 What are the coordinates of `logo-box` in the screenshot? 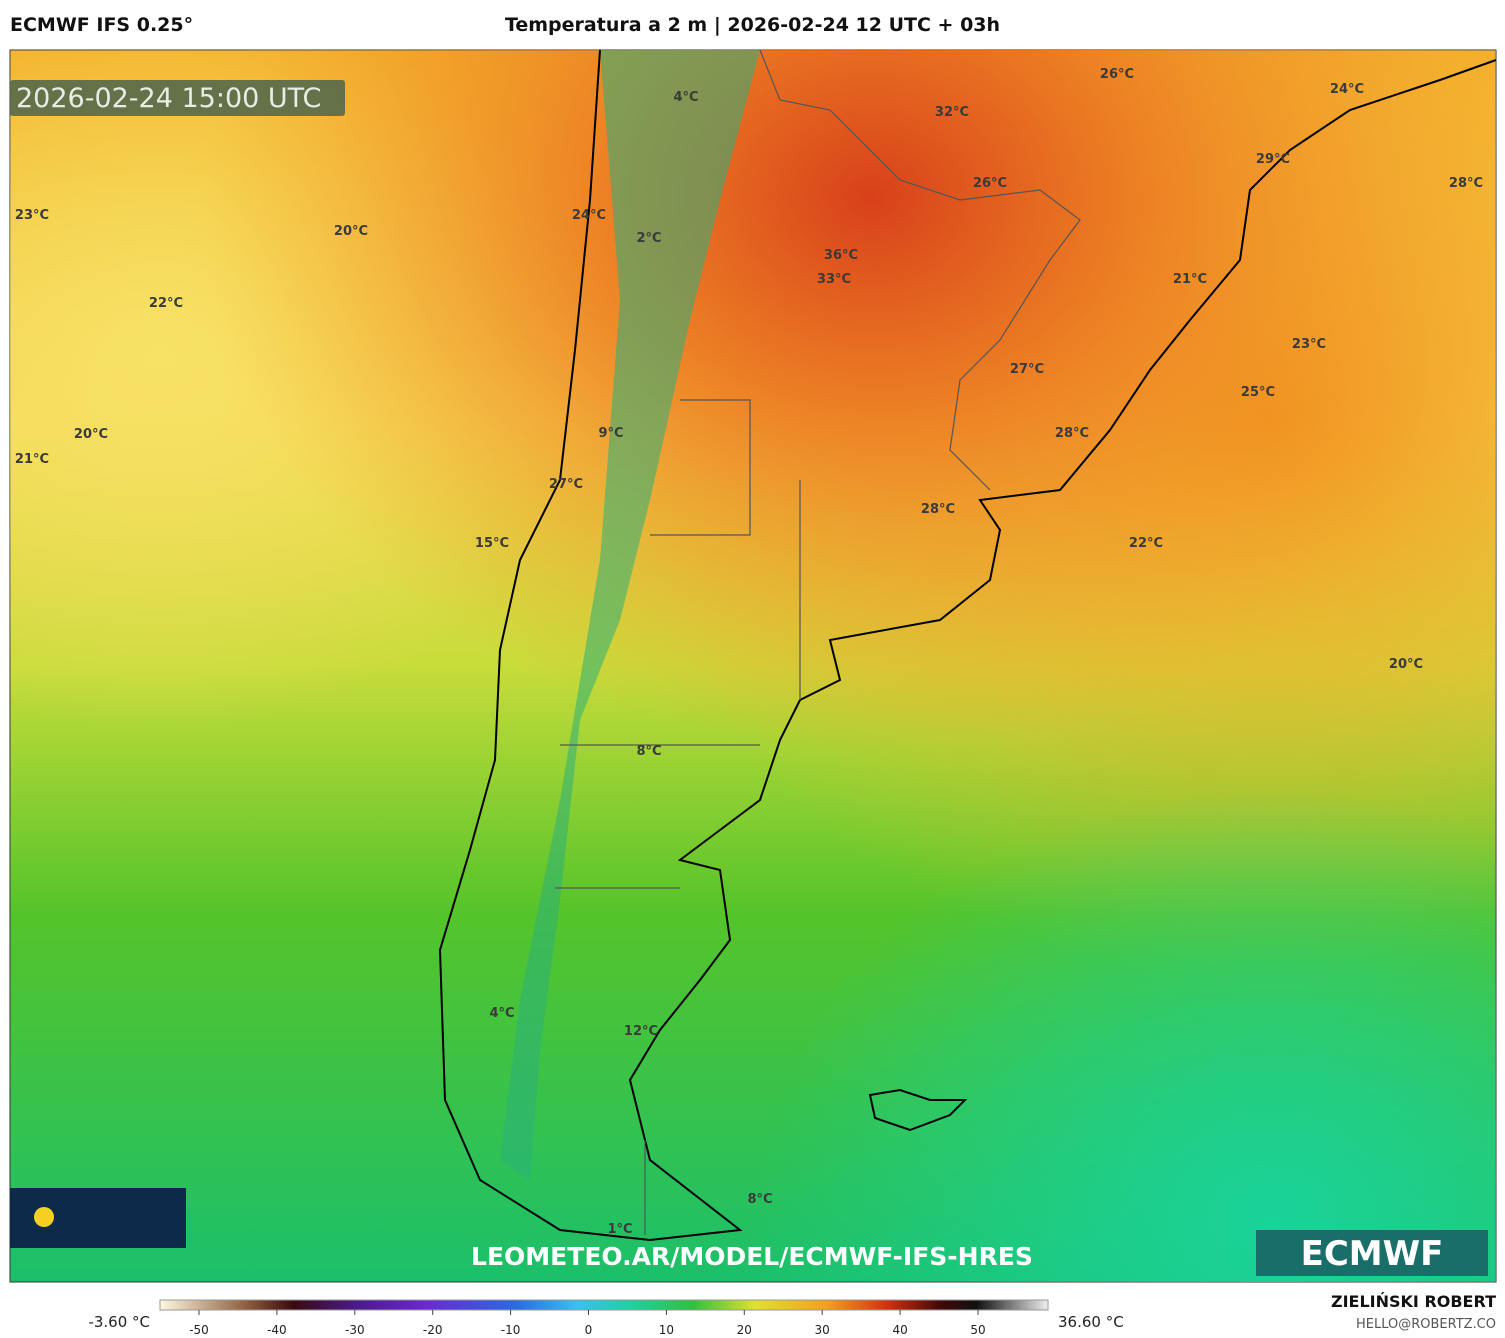 It's located at (1372, 1253).